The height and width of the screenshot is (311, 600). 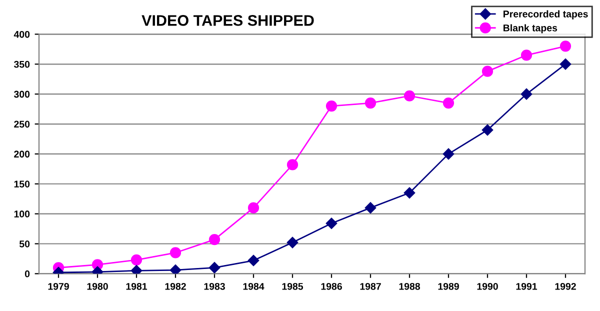 I want to click on x-tick-label: 1986, so click(x=331, y=286).